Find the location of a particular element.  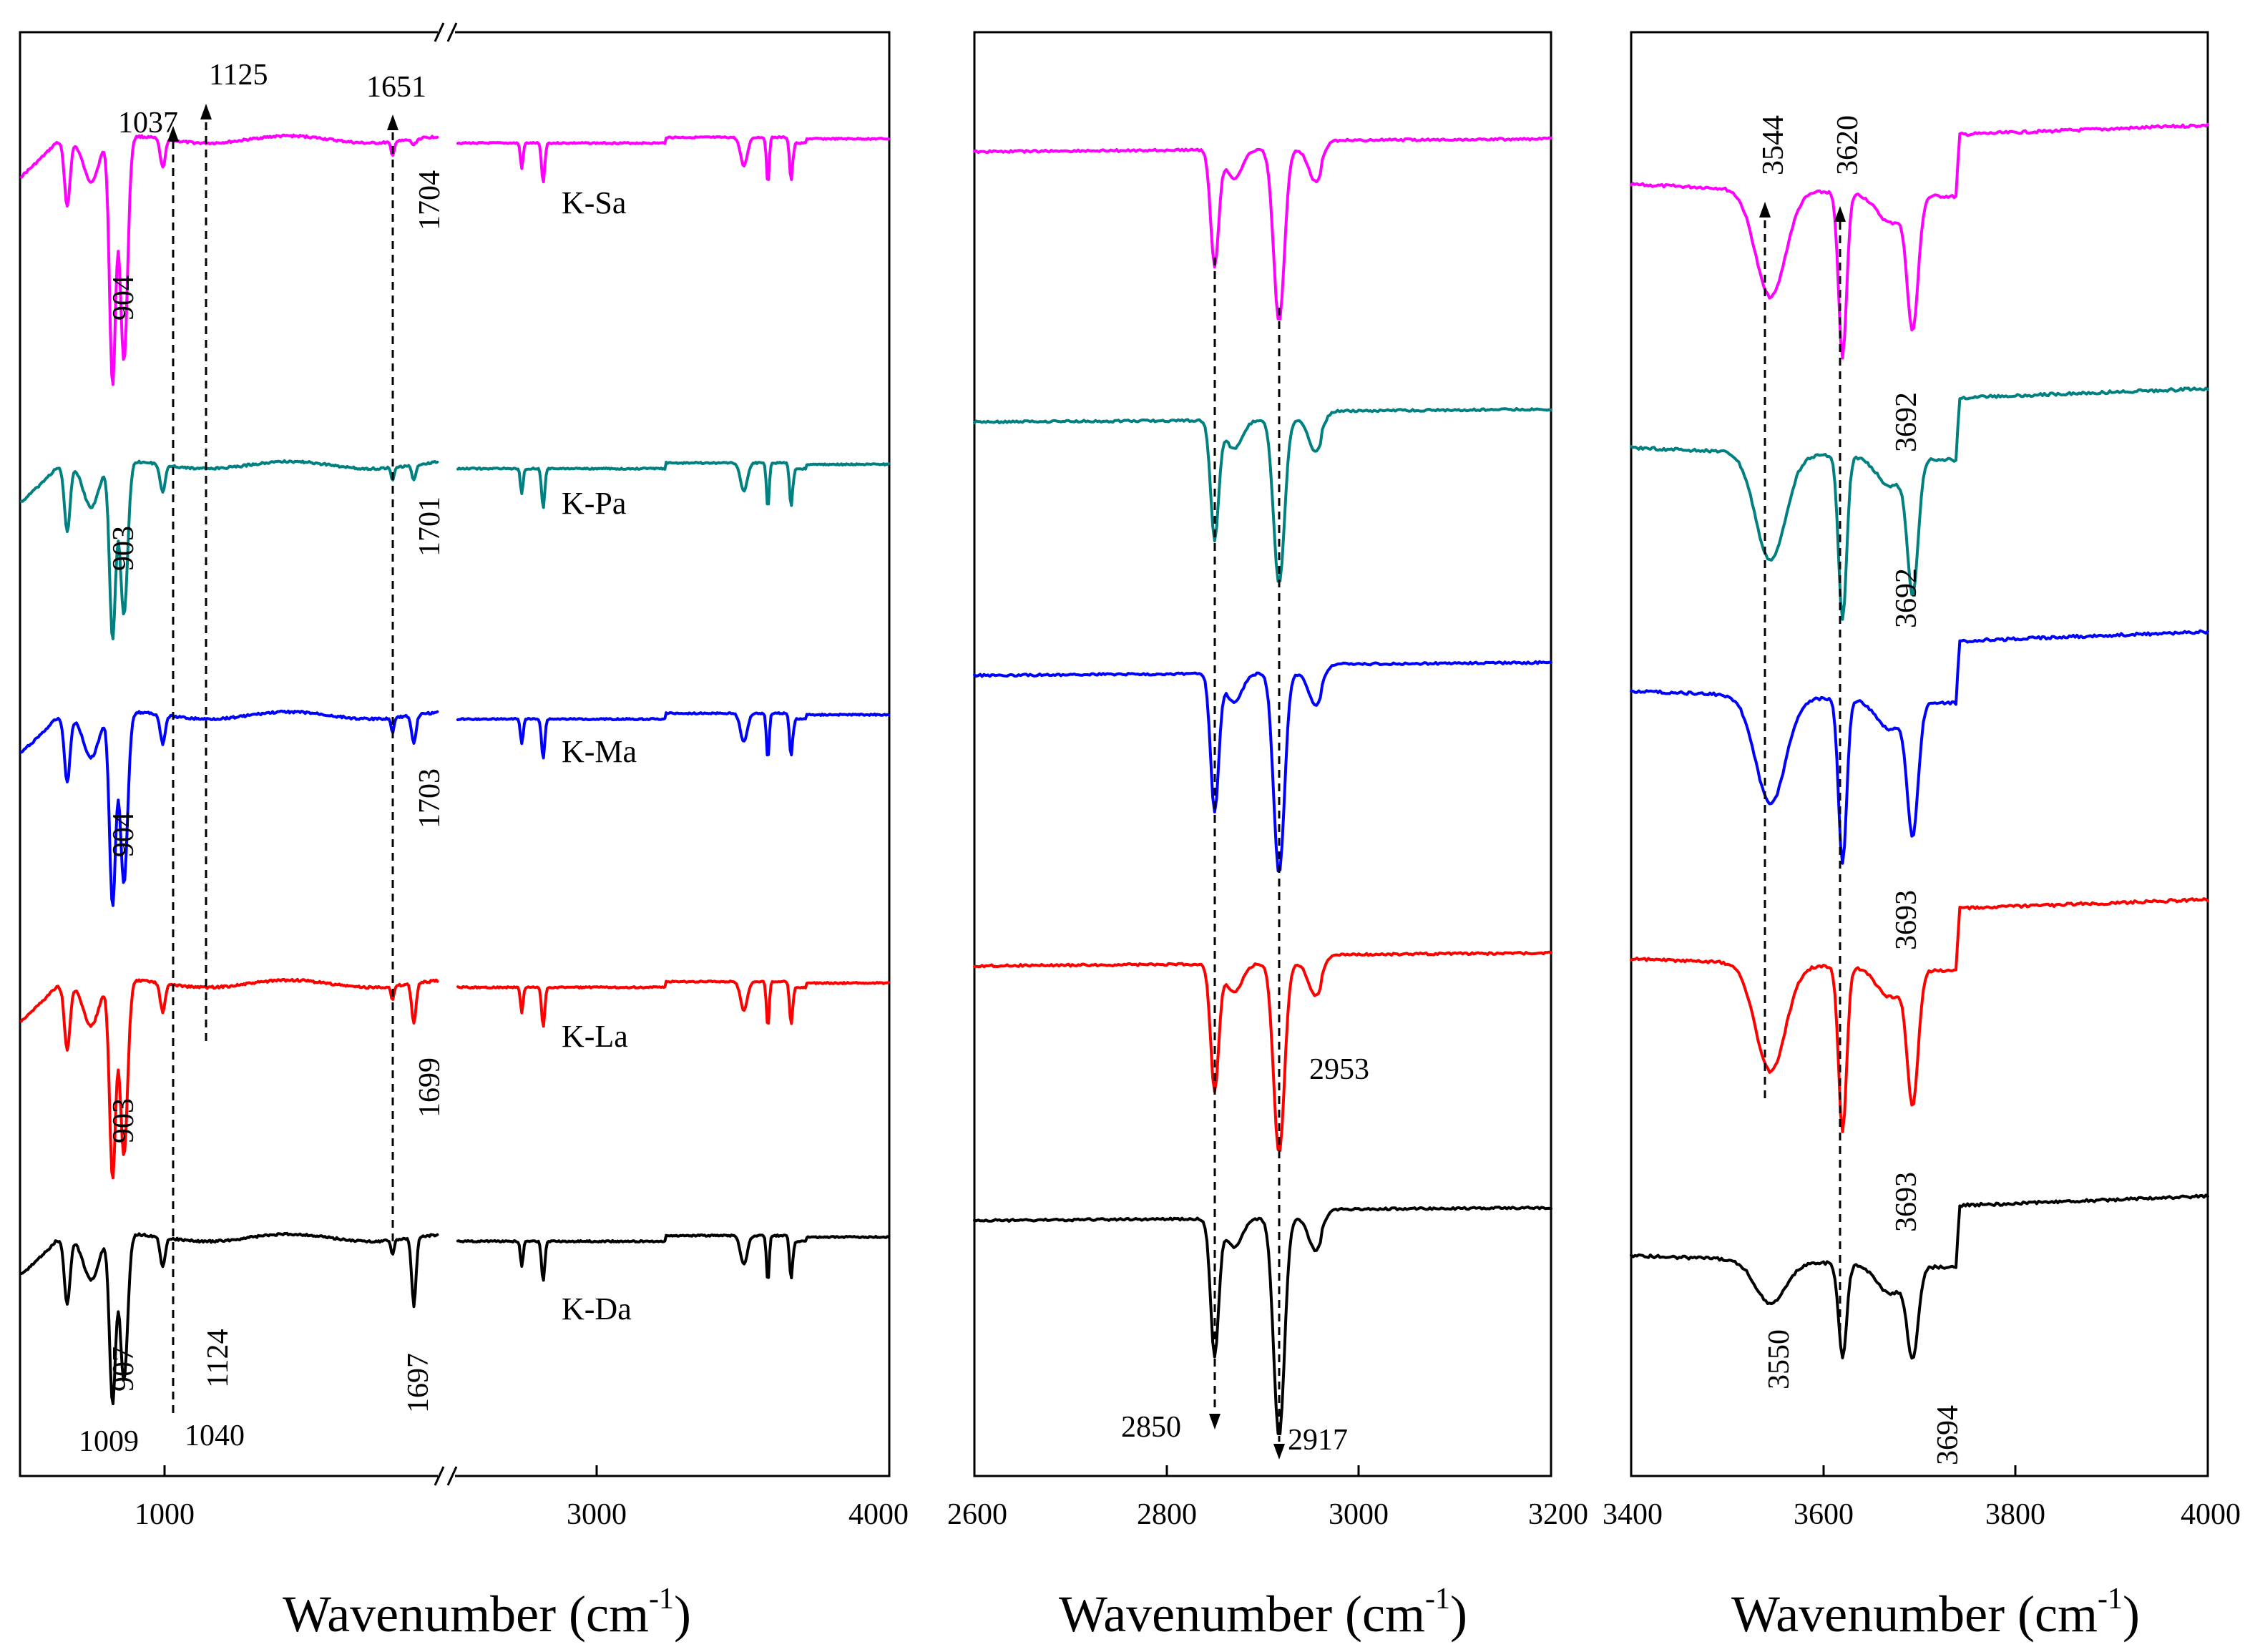

guide-label-1037: 1037 is located at coordinates (148, 123).